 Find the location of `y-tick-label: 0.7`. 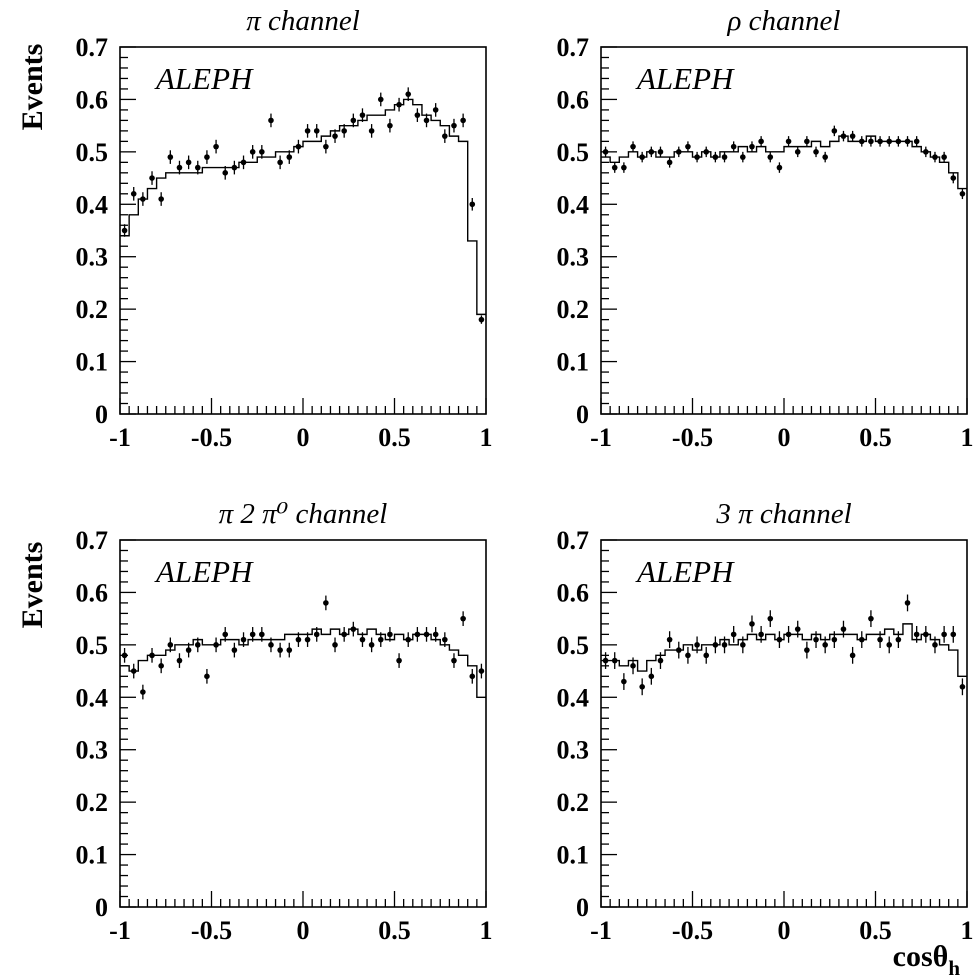

y-tick-label: 0.7 is located at coordinates (92, 47).